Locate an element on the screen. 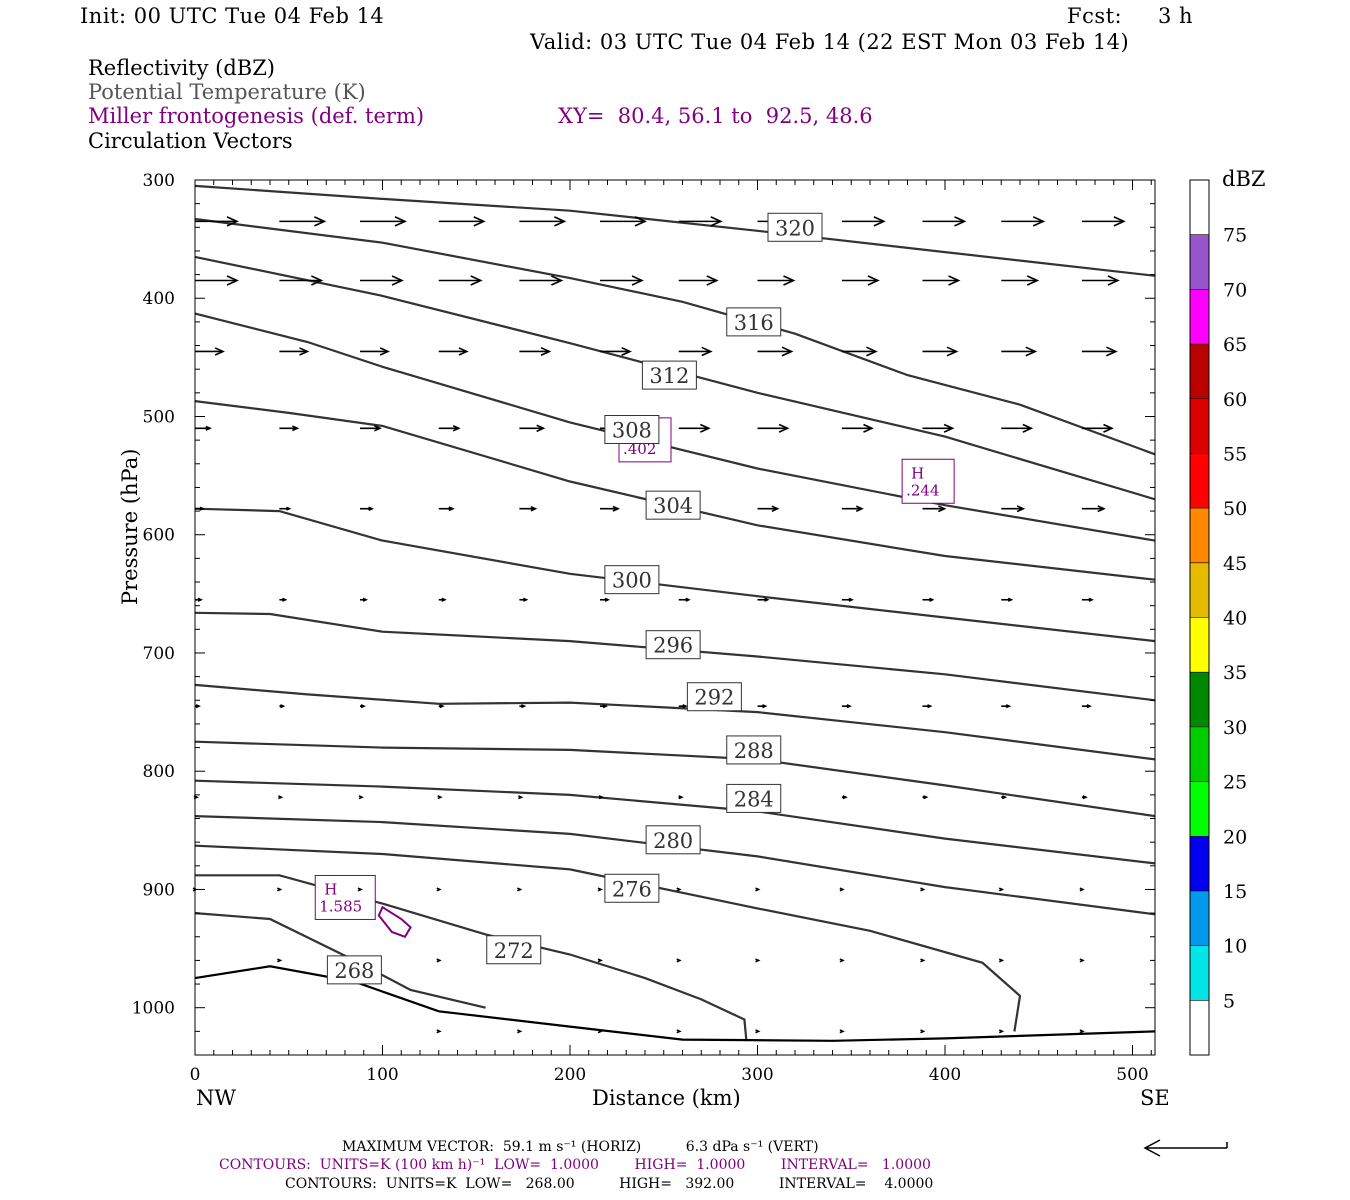 The width and height of the screenshot is (1350, 1200). theta-label-284: 284 is located at coordinates (754, 799).